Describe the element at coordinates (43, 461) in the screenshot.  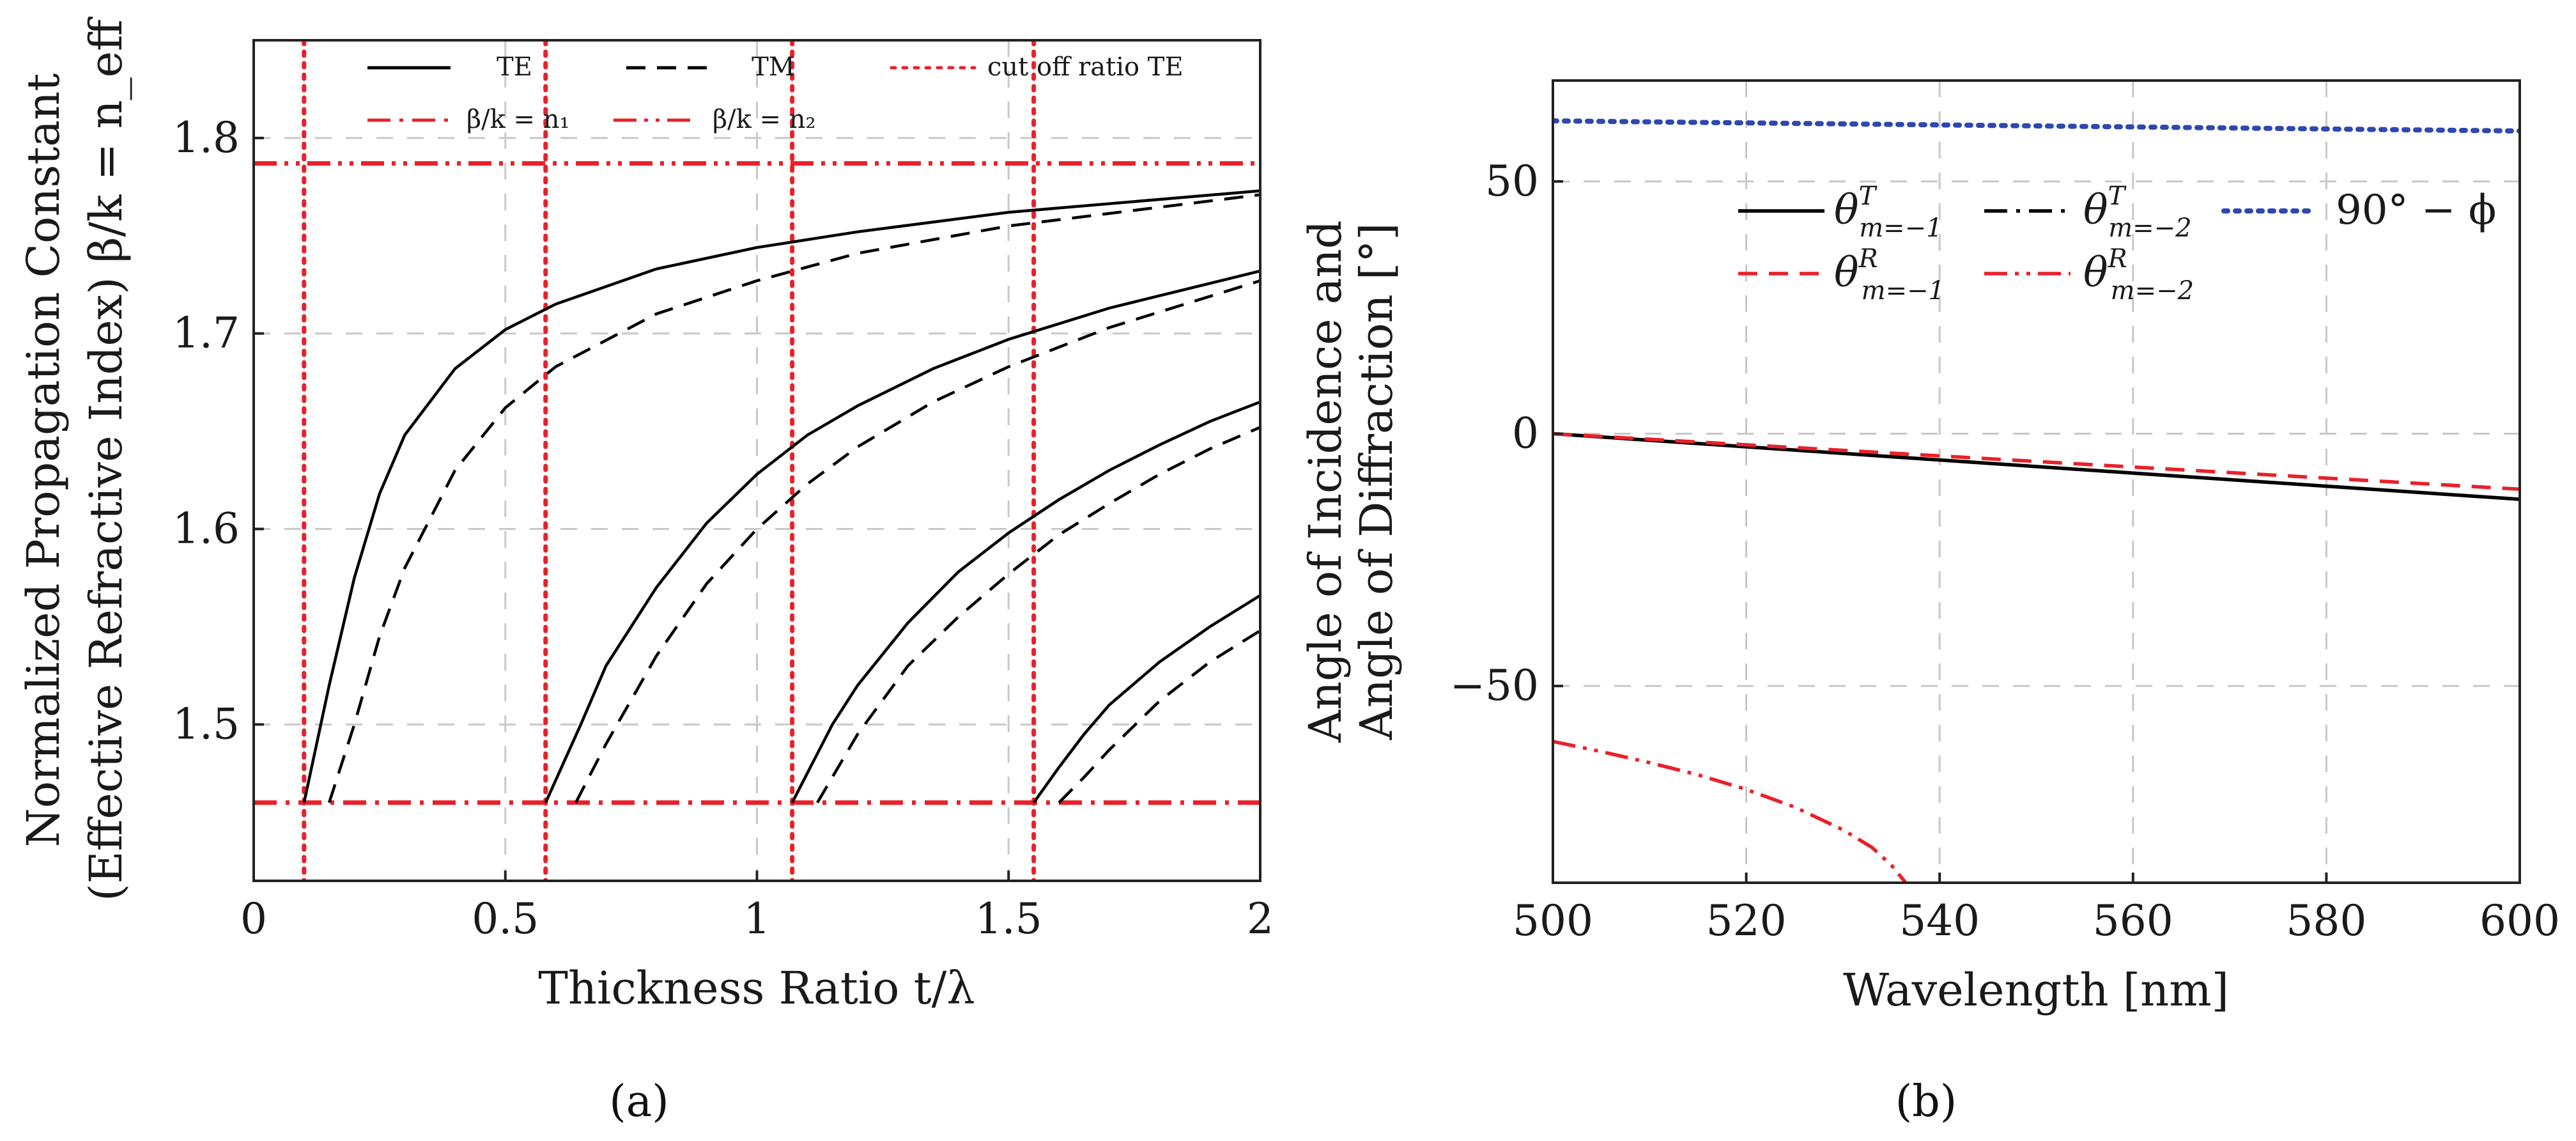
I see `chart-a-ylabel-line1: Normalized Propagation Constant` at that location.